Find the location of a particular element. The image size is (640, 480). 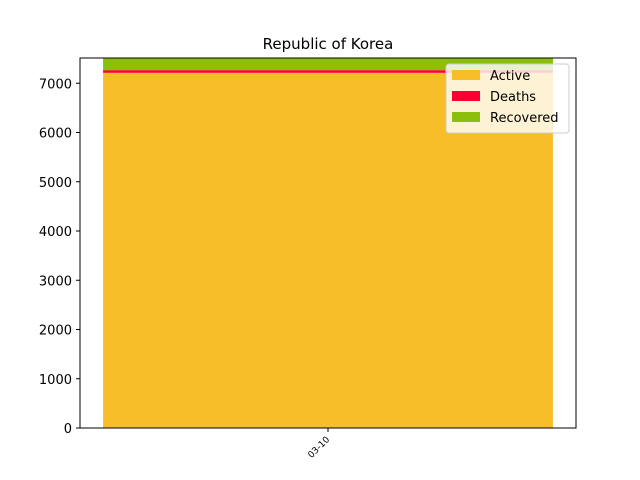

y-tick-label: 2000 is located at coordinates (55, 331).